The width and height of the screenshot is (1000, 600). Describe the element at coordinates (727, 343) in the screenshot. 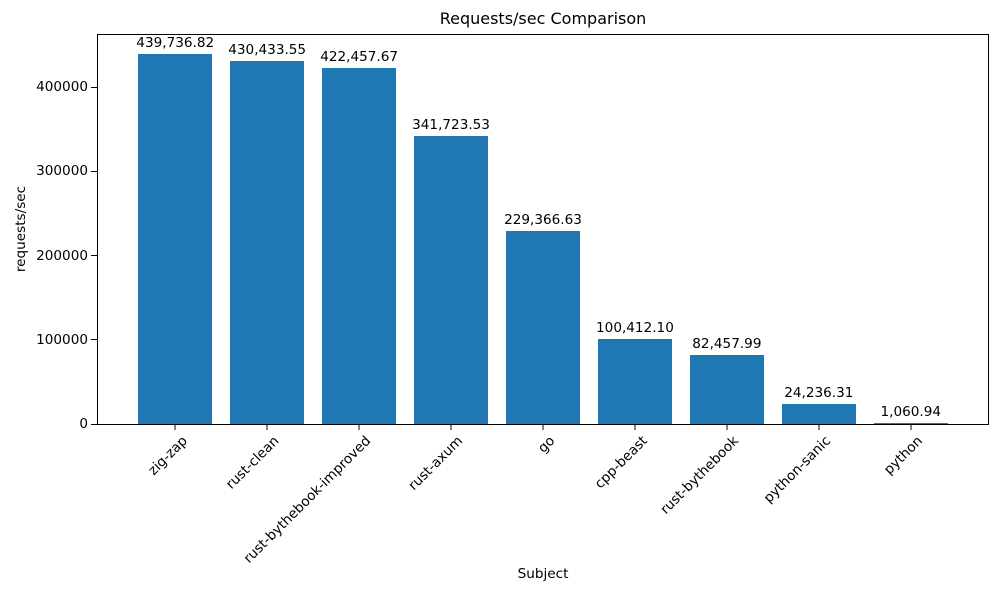

I see `bar-value-label: 82,457.99` at that location.